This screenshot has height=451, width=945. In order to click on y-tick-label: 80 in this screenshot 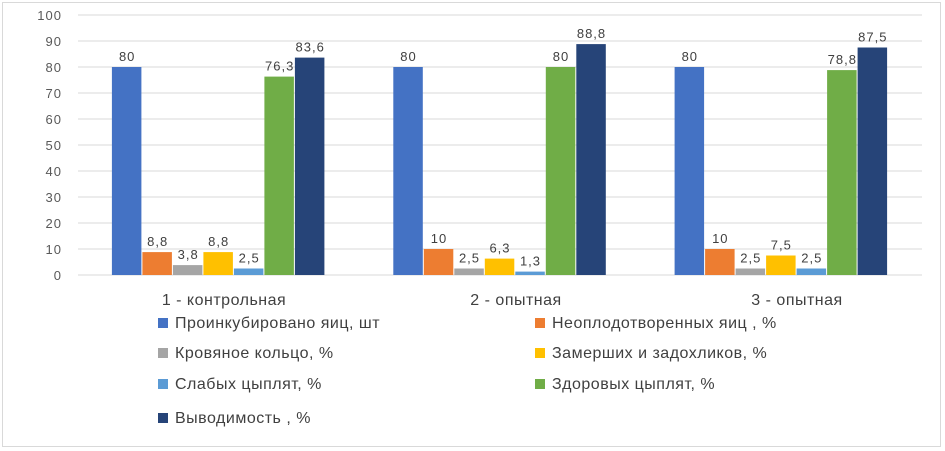, I will do `click(54, 67)`.